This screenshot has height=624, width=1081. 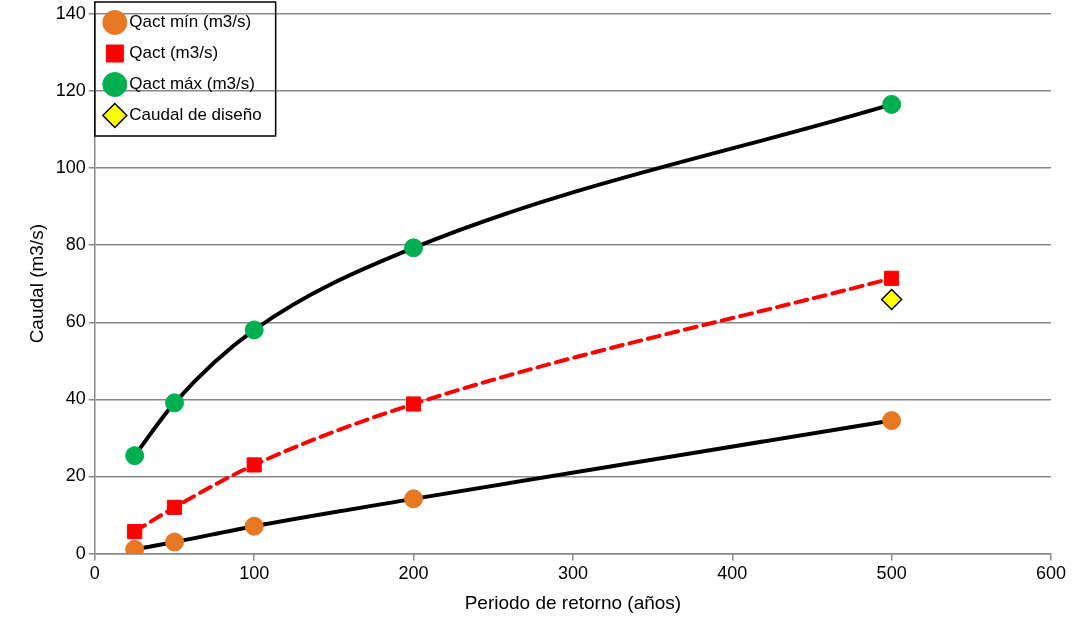 What do you see at coordinates (75, 398) in the screenshot?
I see `y-tick-label: 40` at bounding box center [75, 398].